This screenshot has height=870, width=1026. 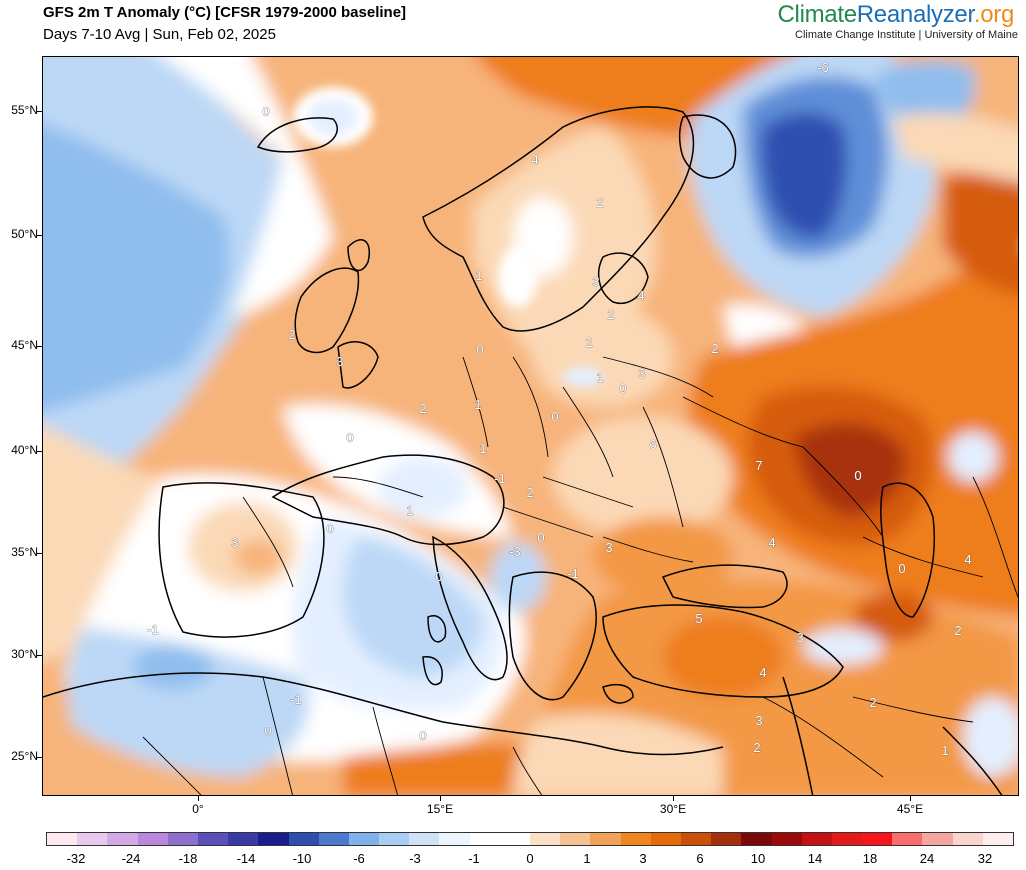 What do you see at coordinates (530, 858) in the screenshot?
I see `colorbar-label: 0` at bounding box center [530, 858].